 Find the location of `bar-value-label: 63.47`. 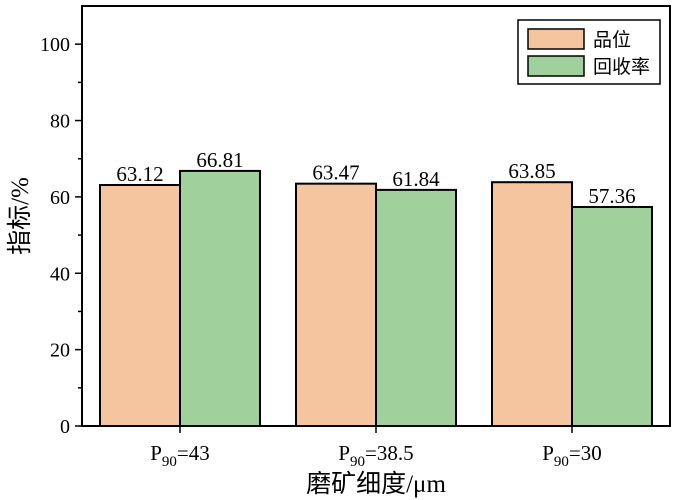

bar-value-label: 63.47 is located at coordinates (335, 173).